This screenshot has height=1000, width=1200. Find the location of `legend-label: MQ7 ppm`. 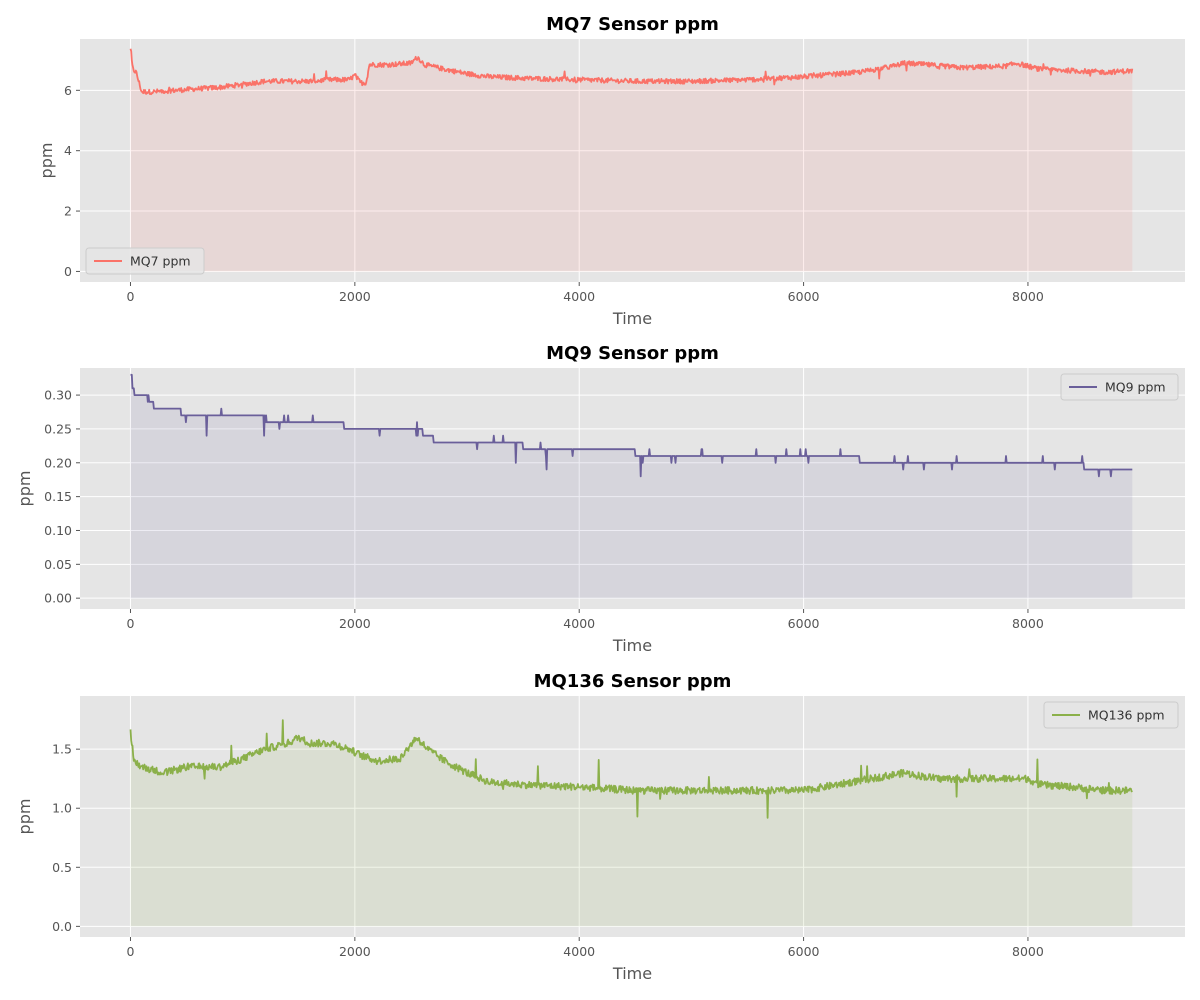

legend-label: MQ7 ppm is located at coordinates (160, 261).